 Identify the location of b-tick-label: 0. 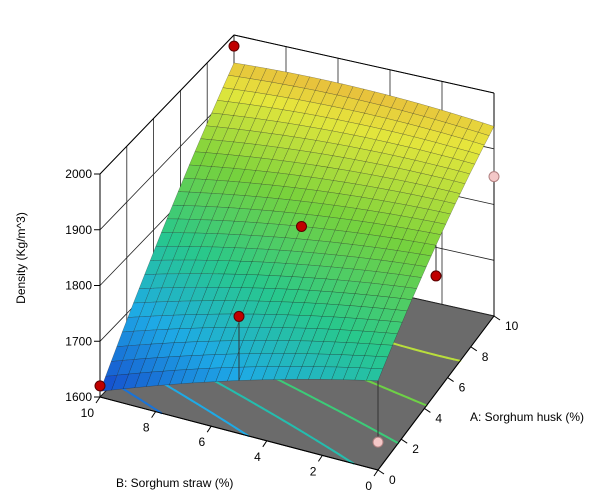
(368, 486).